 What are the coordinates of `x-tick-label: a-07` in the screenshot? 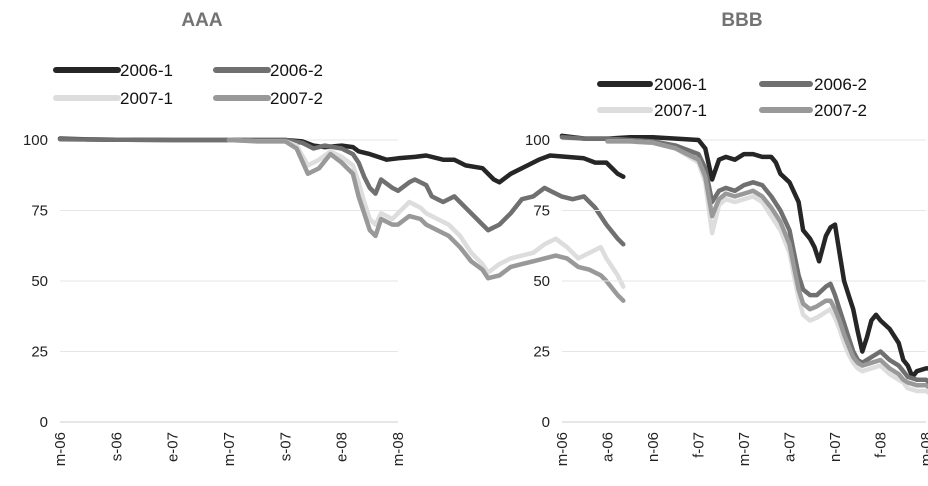 It's located at (790, 447).